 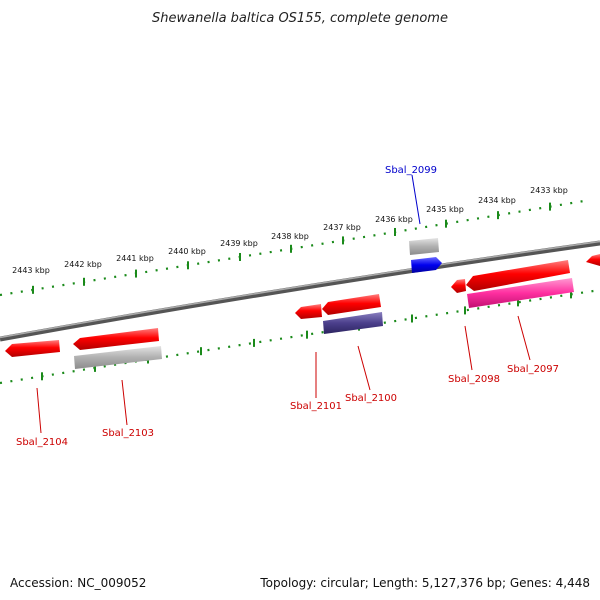 I want to click on ruler-label: 2439 kbp, so click(x=239, y=243).